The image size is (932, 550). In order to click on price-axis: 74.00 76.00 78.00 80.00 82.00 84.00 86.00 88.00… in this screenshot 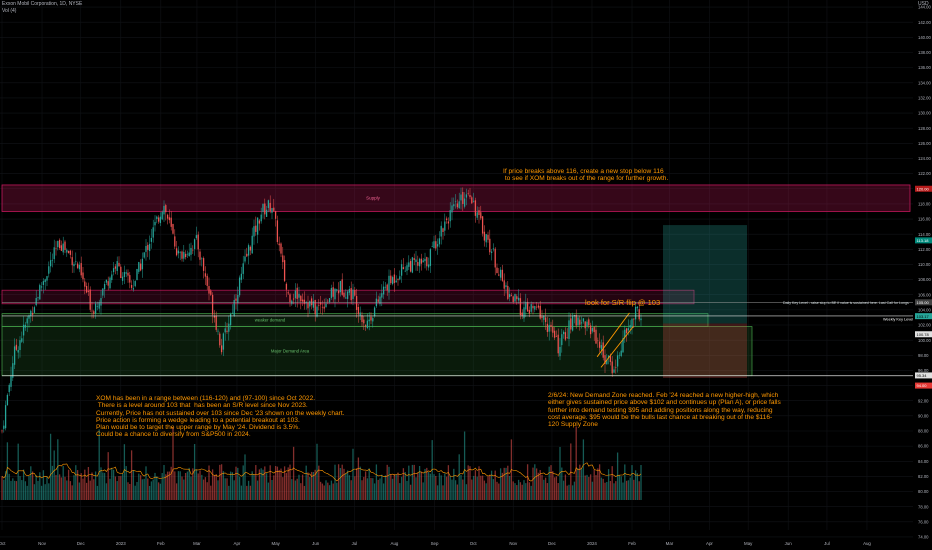, I will do `click(923, 272)`.